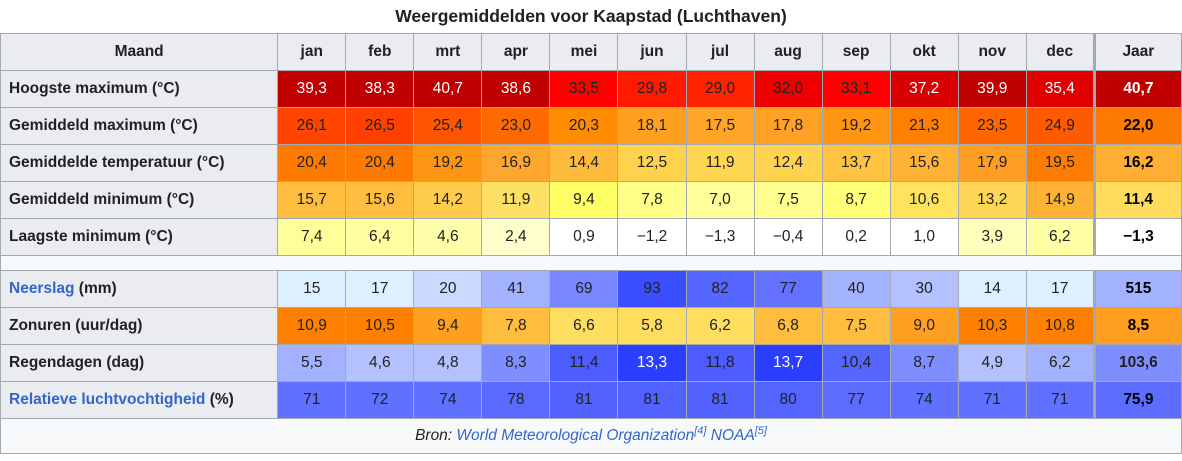  I want to click on header-month-jan: jan, so click(312, 52).